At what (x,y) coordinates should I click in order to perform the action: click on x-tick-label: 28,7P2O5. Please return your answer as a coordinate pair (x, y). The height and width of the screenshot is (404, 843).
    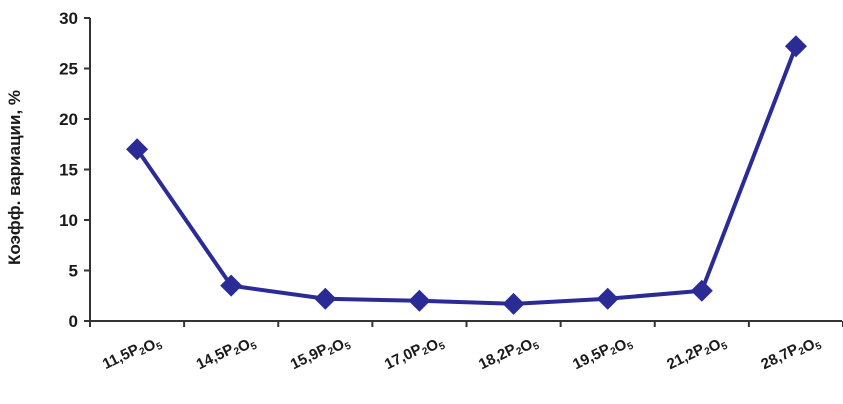
    Looking at the image, I should click on (791, 354).